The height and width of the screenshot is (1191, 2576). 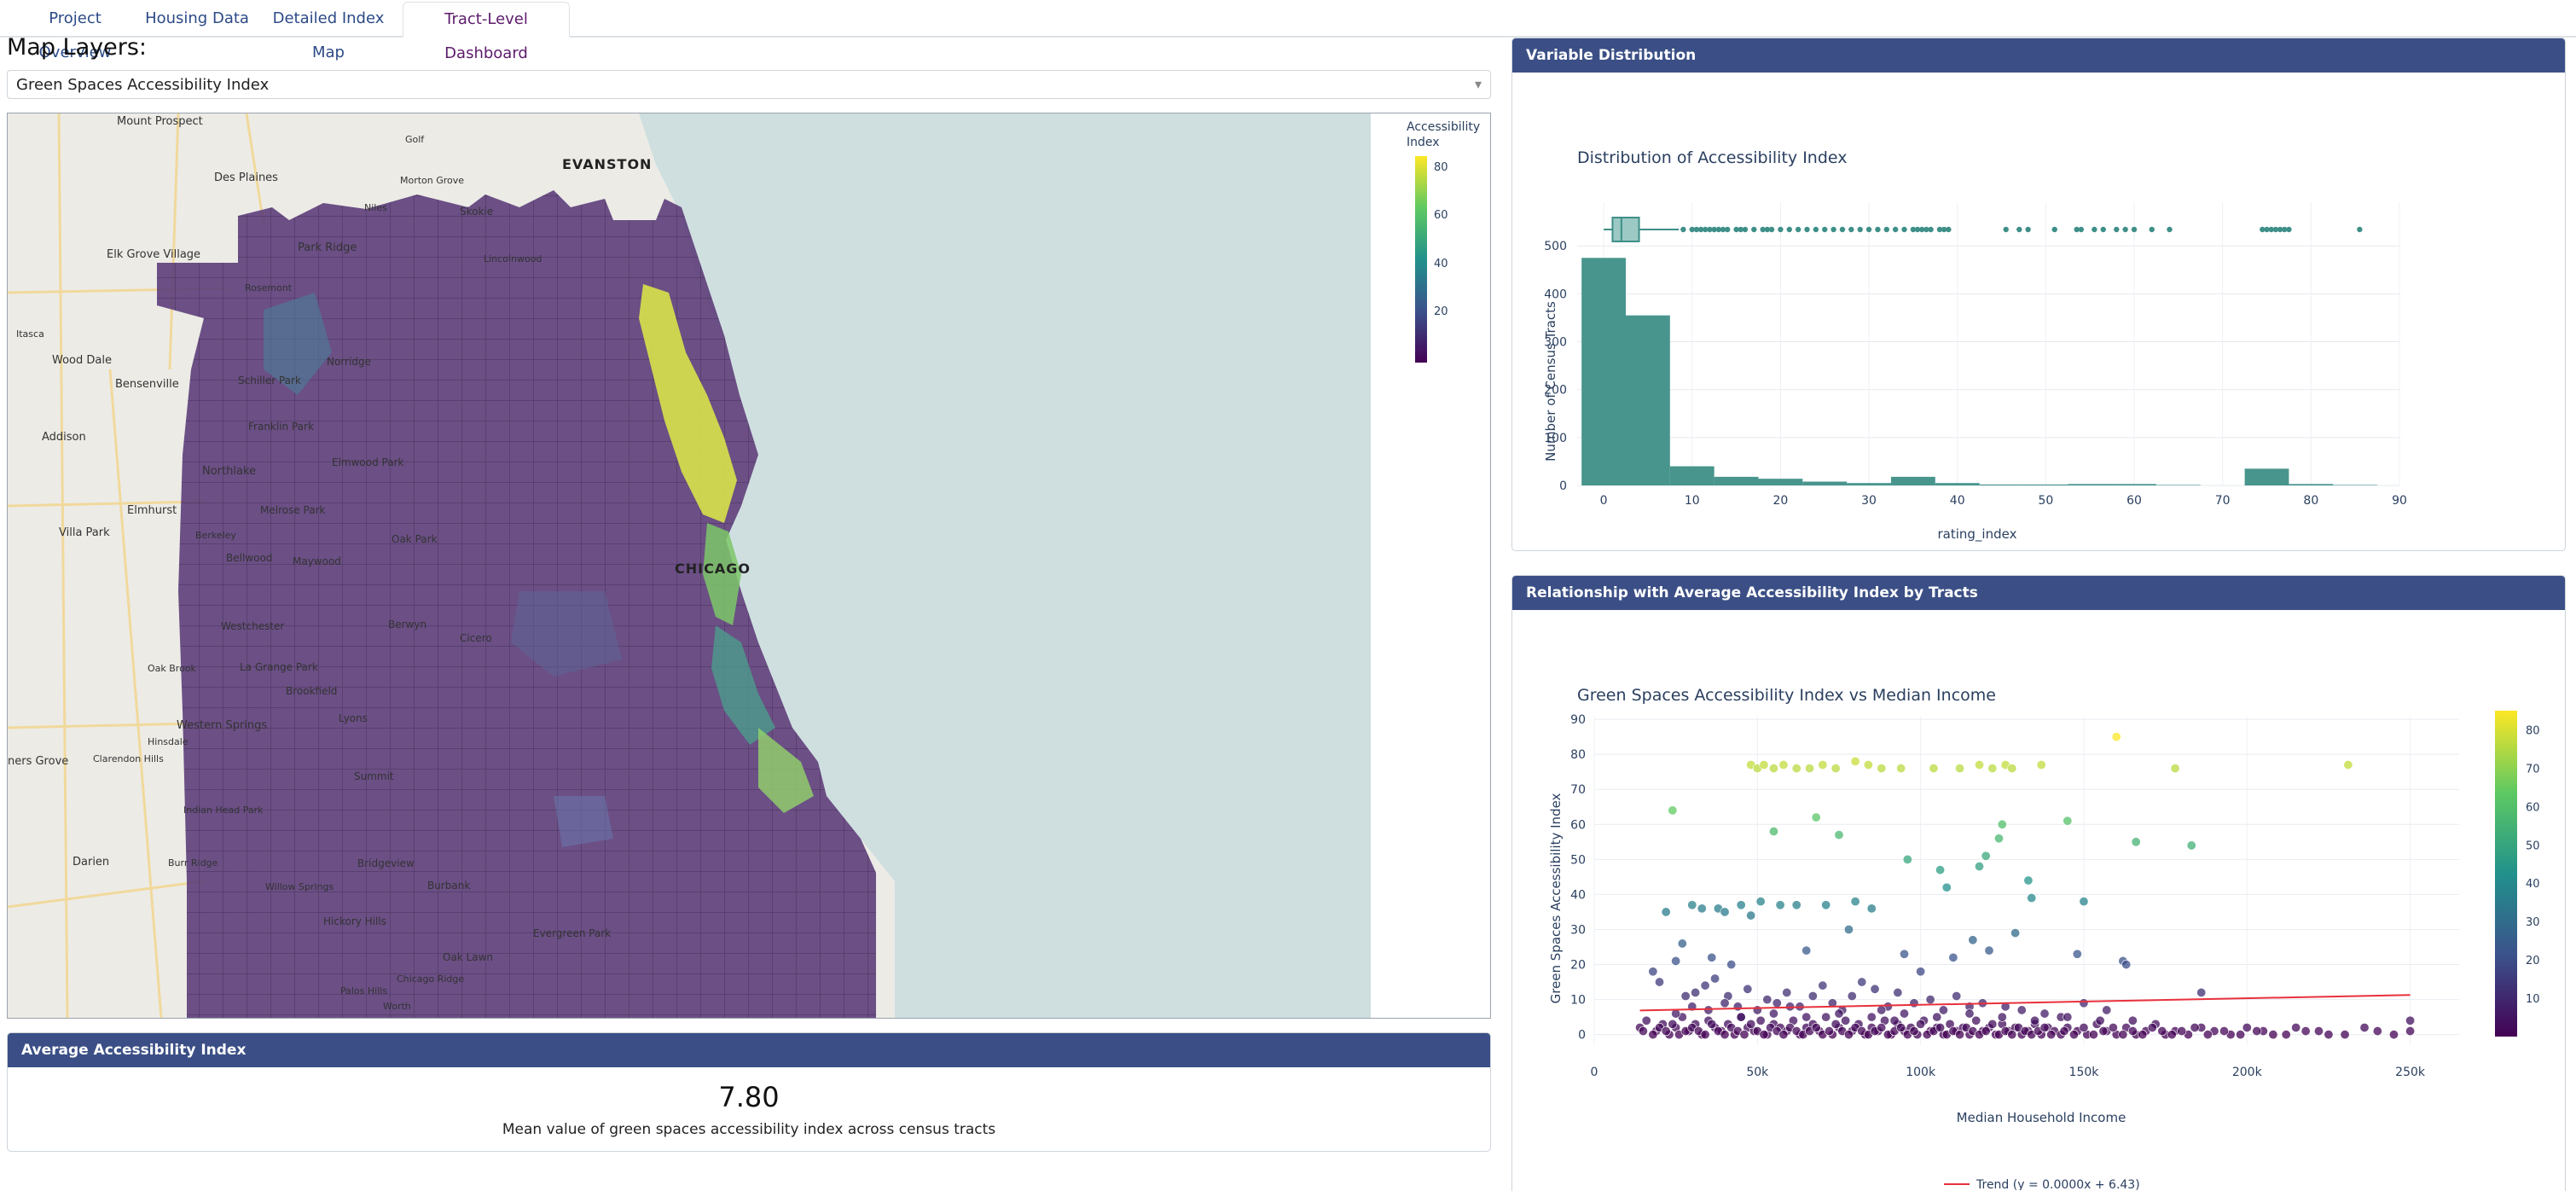 I want to click on map-place-label: Clarendon Hills, so click(x=128, y=758).